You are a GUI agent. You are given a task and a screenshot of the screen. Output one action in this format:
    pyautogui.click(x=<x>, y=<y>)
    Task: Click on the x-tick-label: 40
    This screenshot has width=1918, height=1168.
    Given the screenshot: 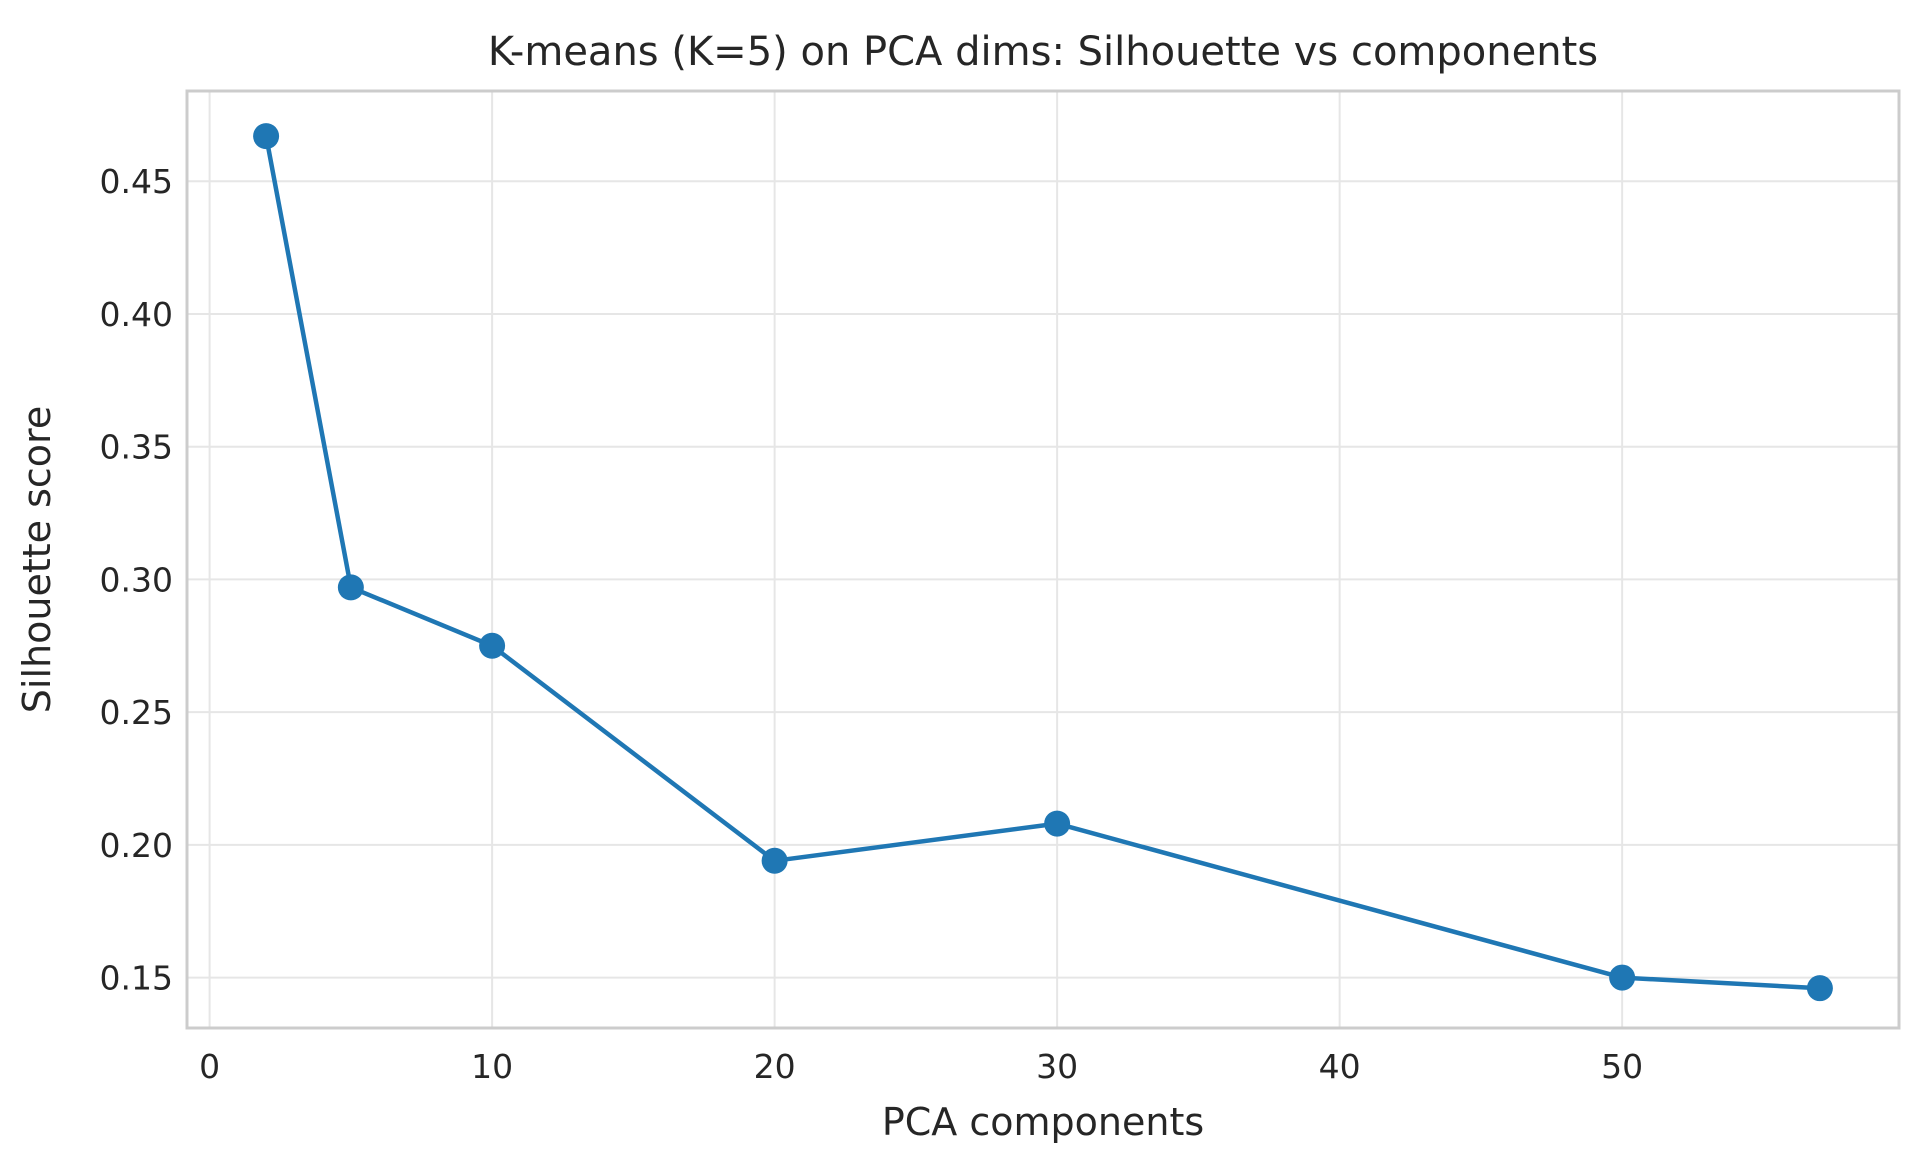 What is the action you would take?
    pyautogui.click(x=1340, y=1066)
    